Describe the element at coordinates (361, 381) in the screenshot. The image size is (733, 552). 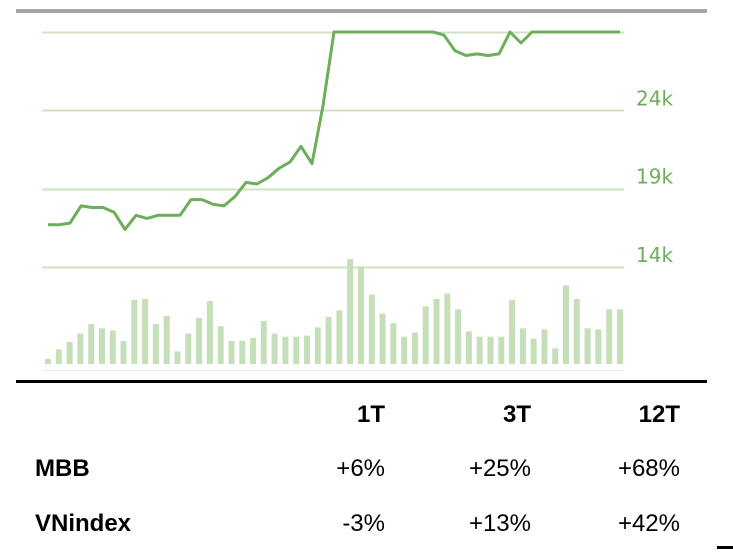
I see `chart-table-divider` at that location.